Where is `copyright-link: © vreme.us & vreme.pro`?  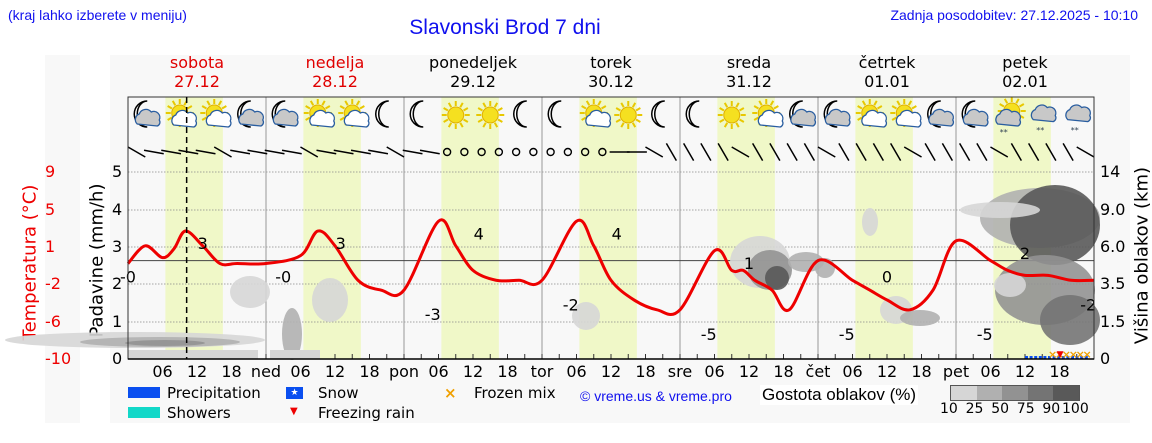
copyright-link: © vreme.us & vreme.pro is located at coordinates (656, 396).